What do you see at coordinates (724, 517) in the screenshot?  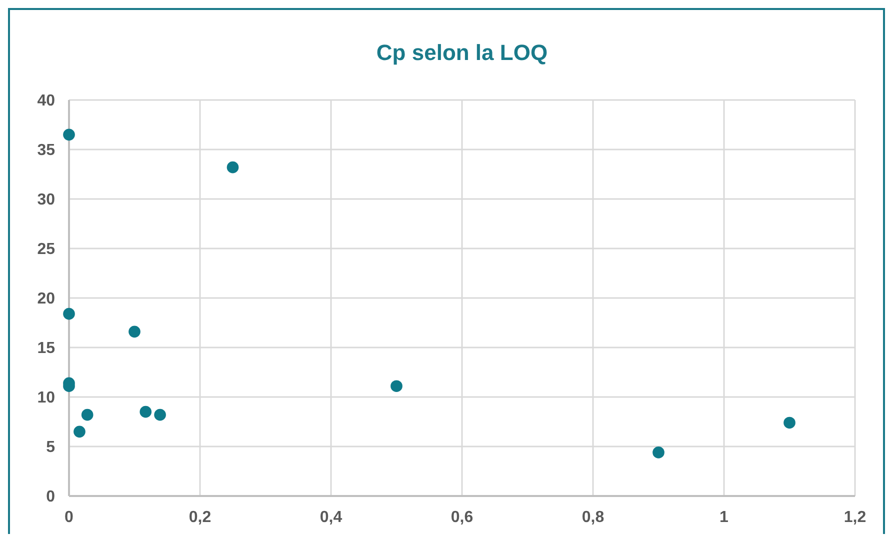 I see `x-tick-label: 1` at bounding box center [724, 517].